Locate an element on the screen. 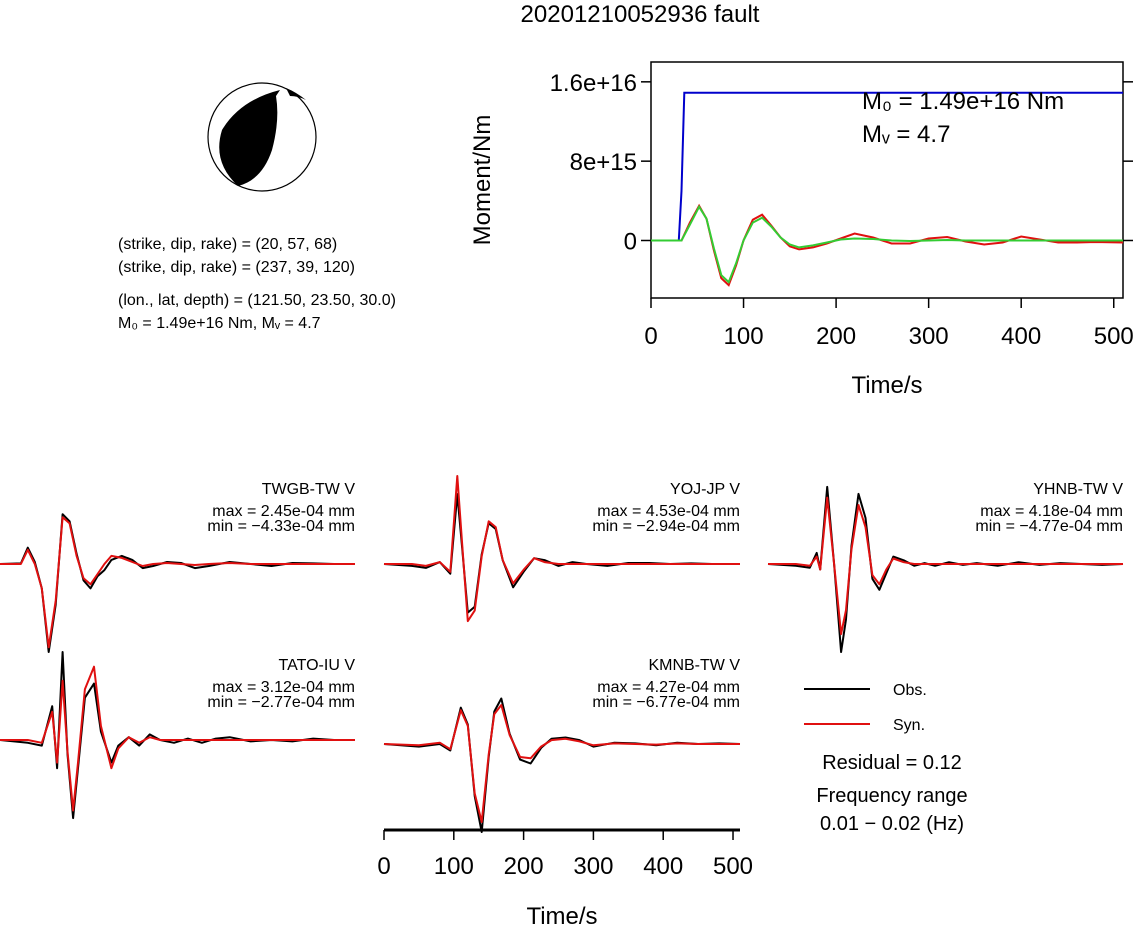 This screenshot has width=1137, height=927. waveform-x-tick-label: 100 is located at coordinates (454, 866).